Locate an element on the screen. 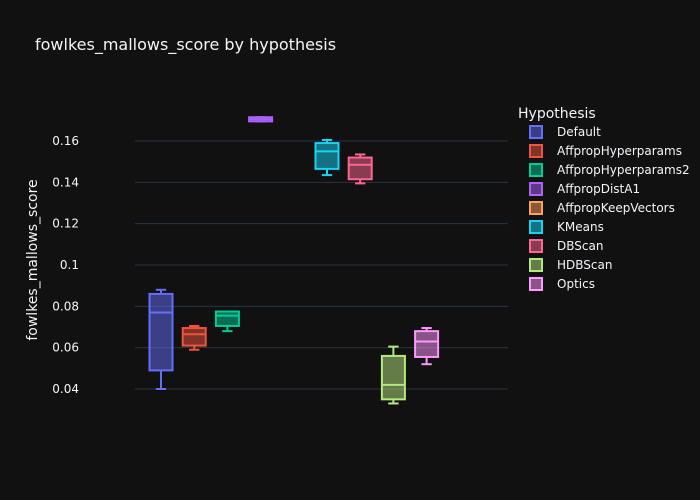 The image size is (700, 500). legend-label: AffpropHyperparams2 is located at coordinates (623, 170).